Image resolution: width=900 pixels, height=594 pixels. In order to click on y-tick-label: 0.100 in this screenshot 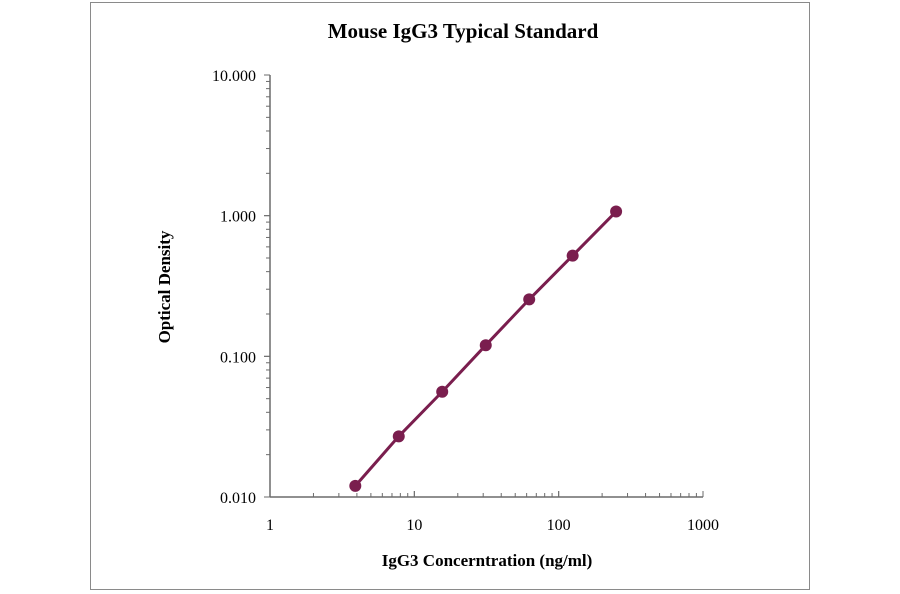, I will do `click(238, 357)`.